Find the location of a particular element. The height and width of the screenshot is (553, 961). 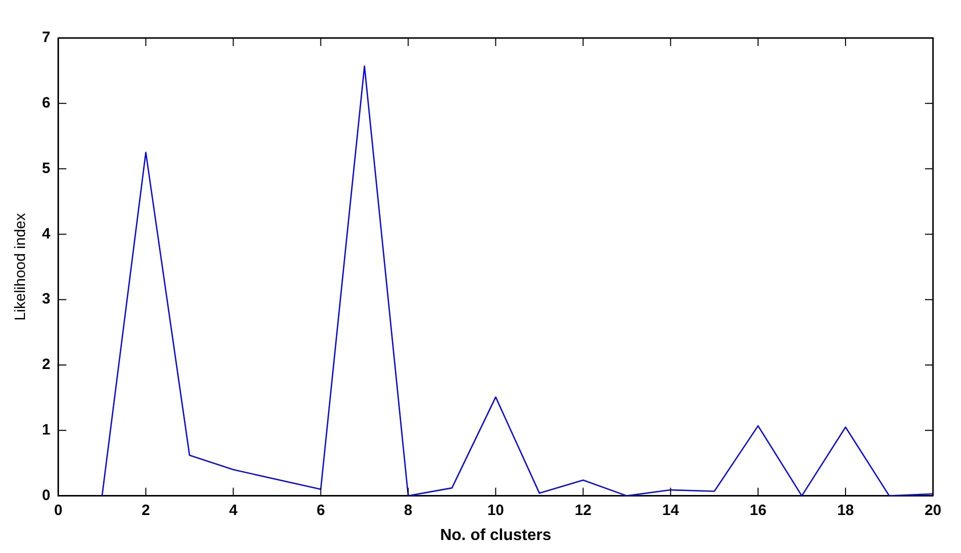

x-tick-label: 20 is located at coordinates (933, 510).